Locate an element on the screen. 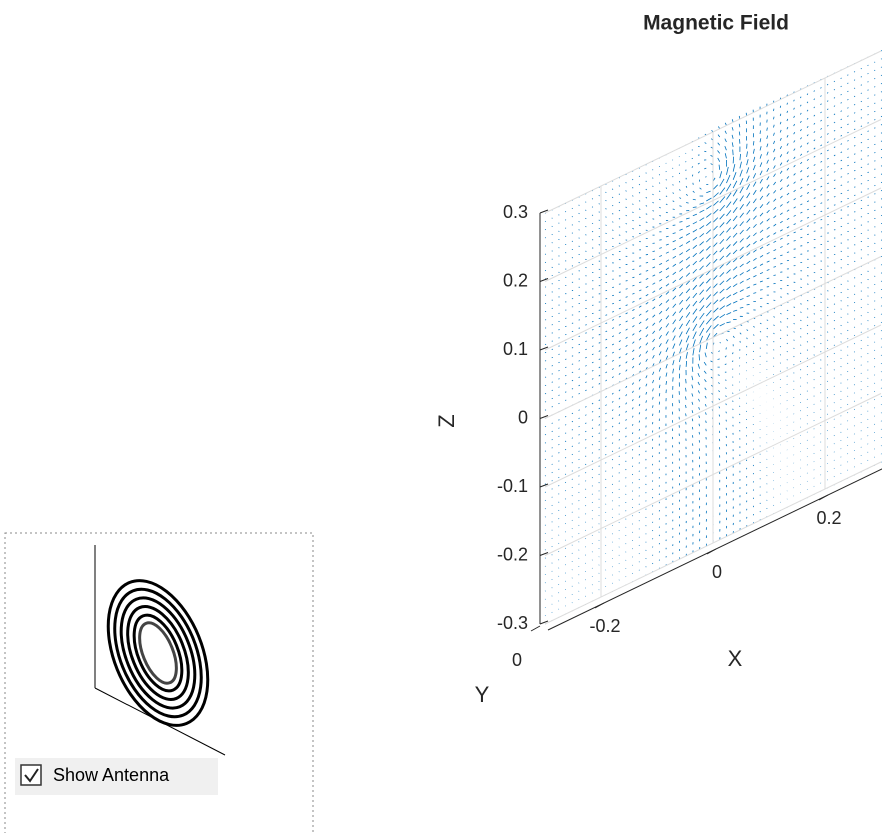 The image size is (882, 833). checkbox: Show Antenna is located at coordinates (95, 775).